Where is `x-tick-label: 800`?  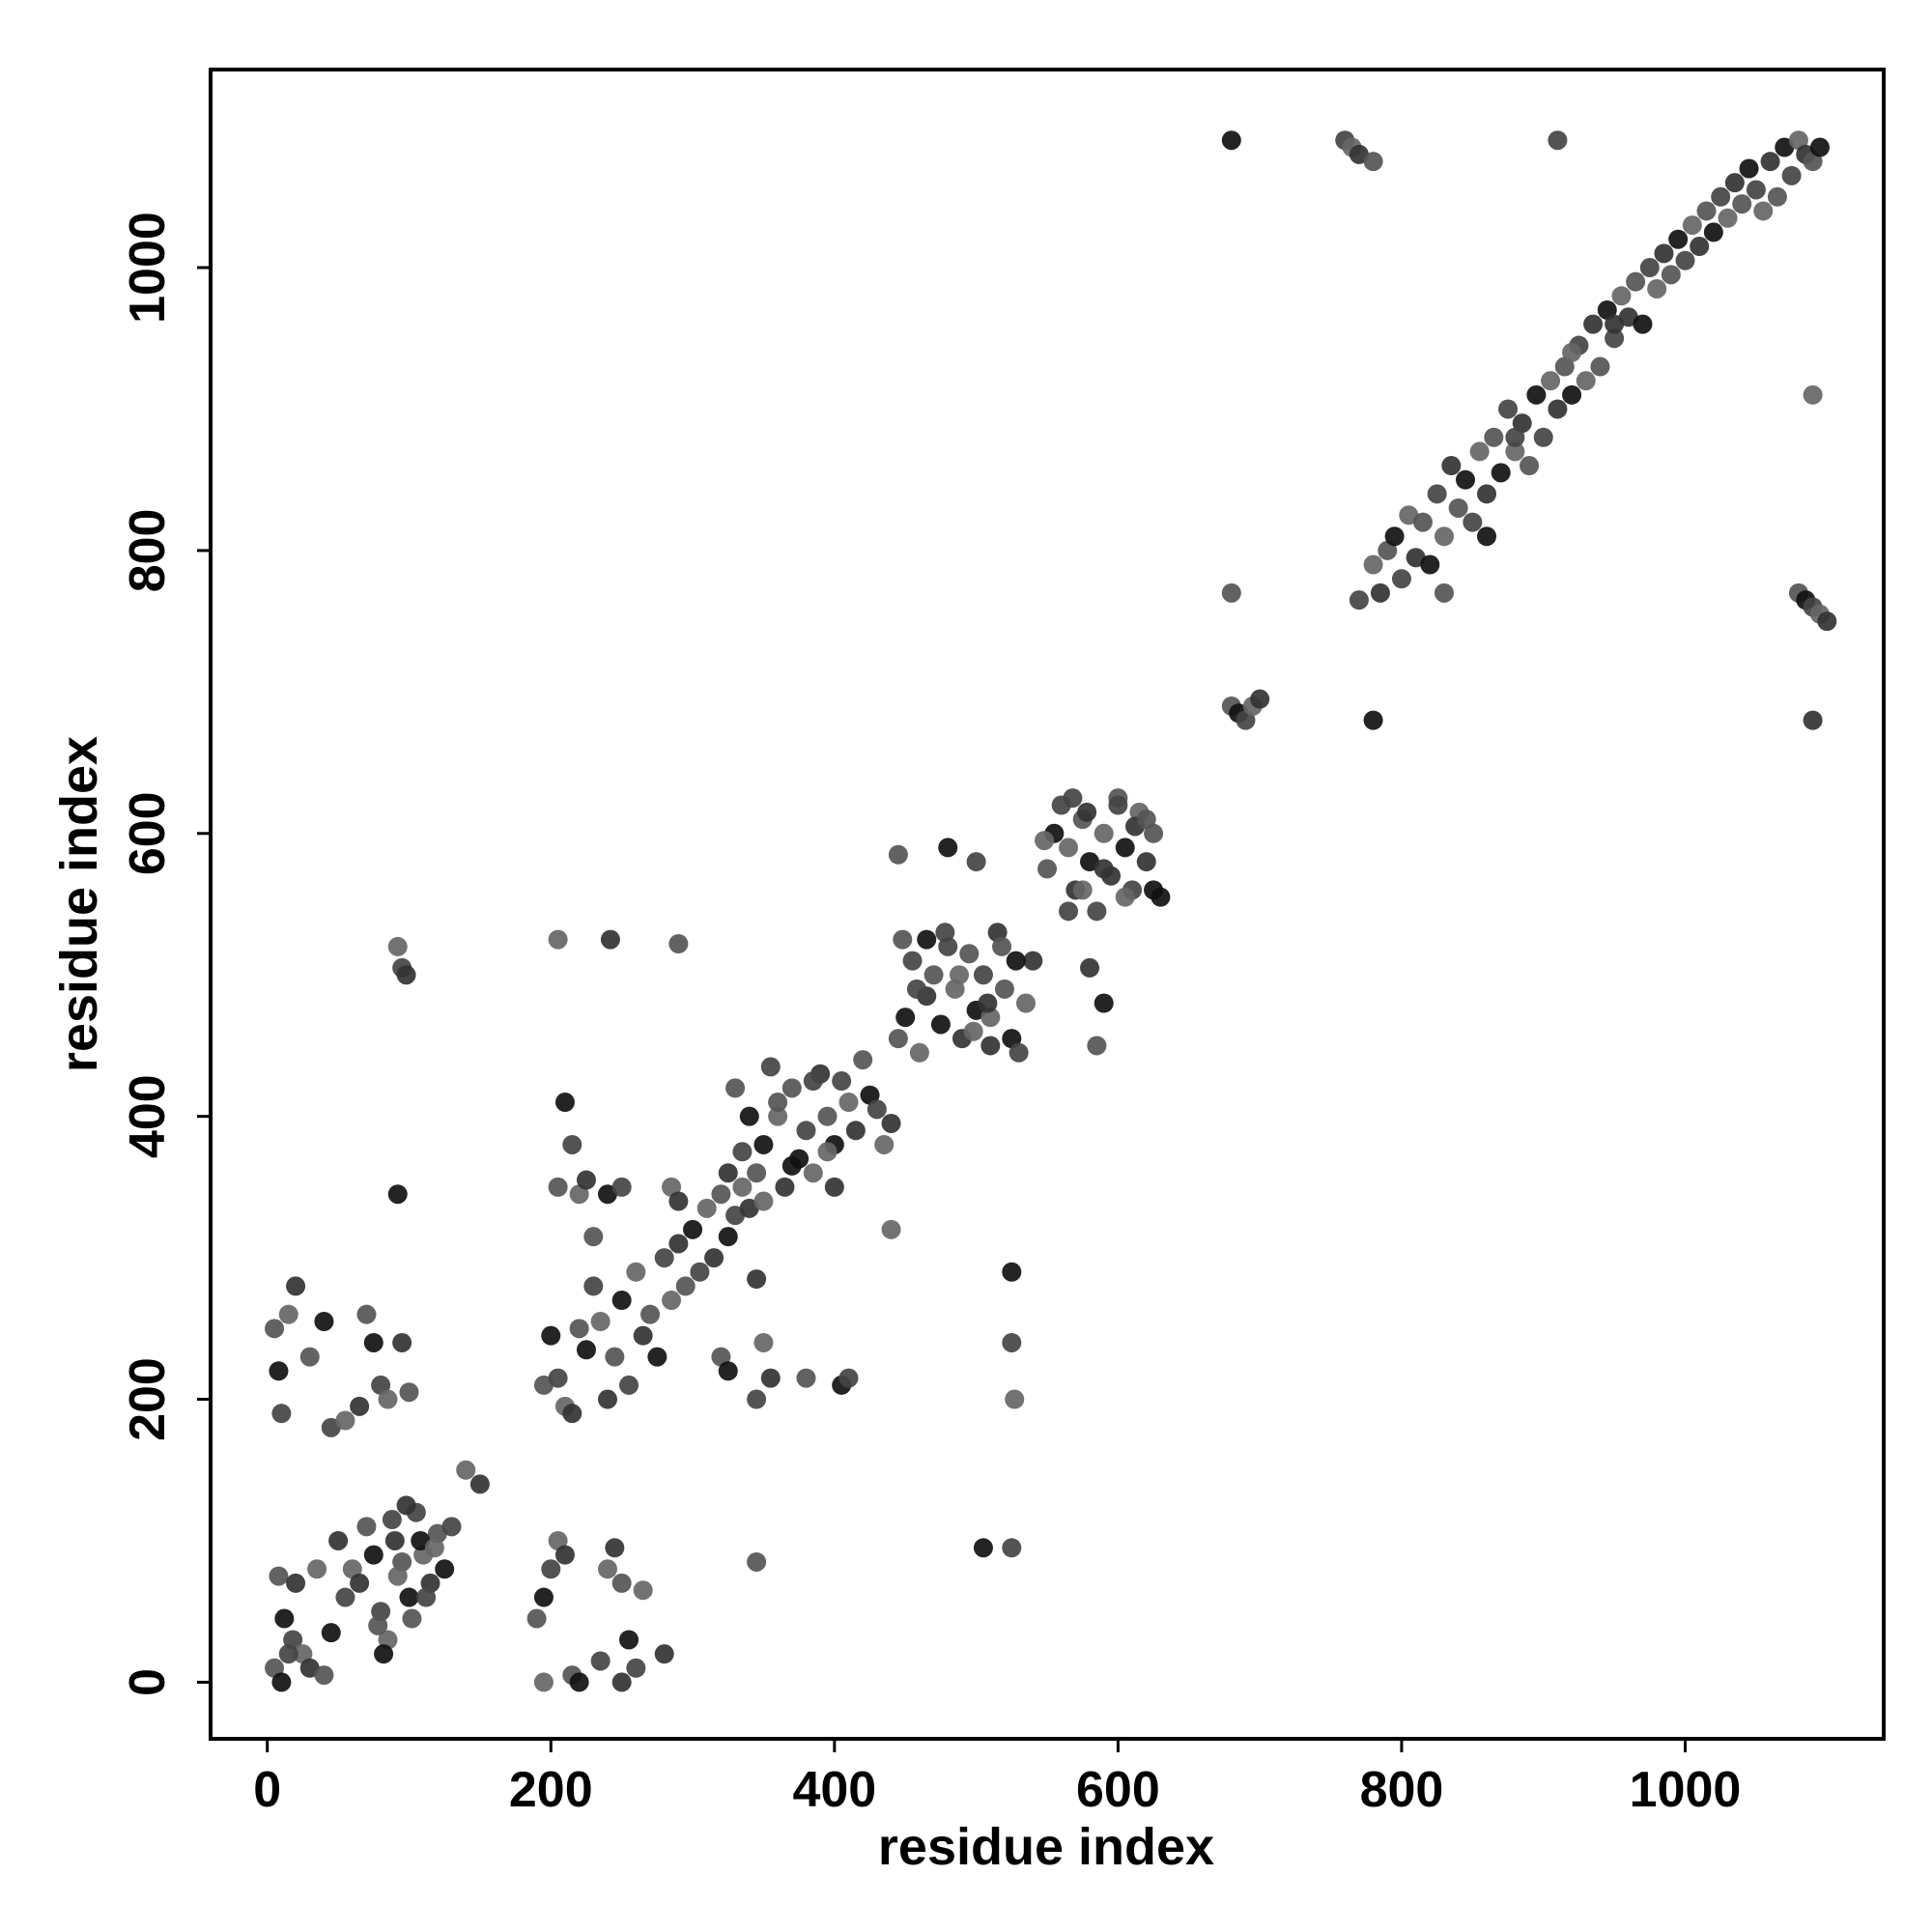
x-tick-label: 800 is located at coordinates (1402, 1790).